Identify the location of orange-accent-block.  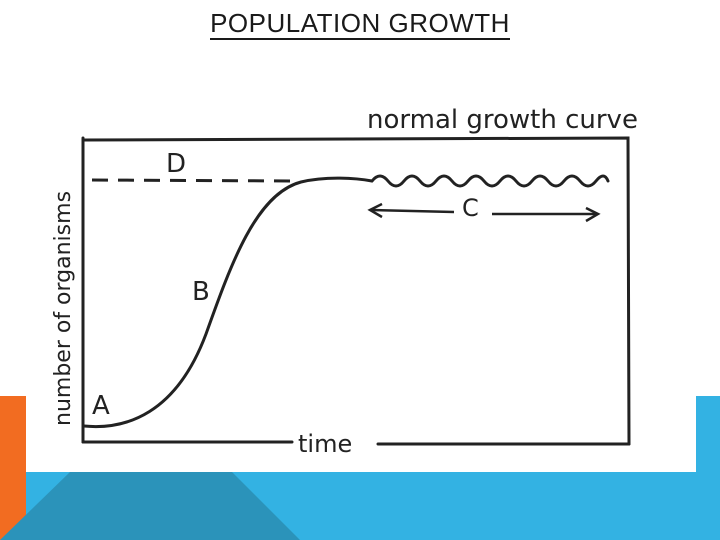
(13, 468).